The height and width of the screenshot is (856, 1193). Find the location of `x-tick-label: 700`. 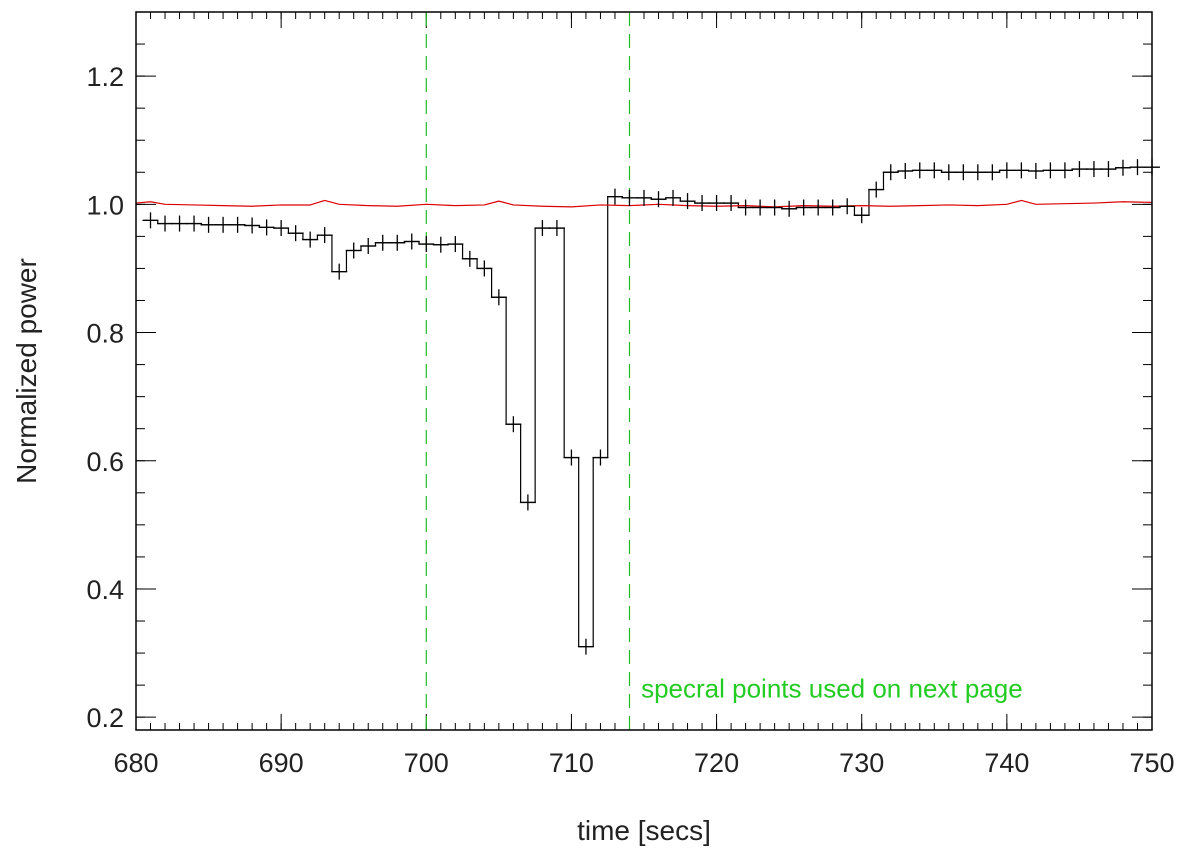

x-tick-label: 700 is located at coordinates (426, 763).